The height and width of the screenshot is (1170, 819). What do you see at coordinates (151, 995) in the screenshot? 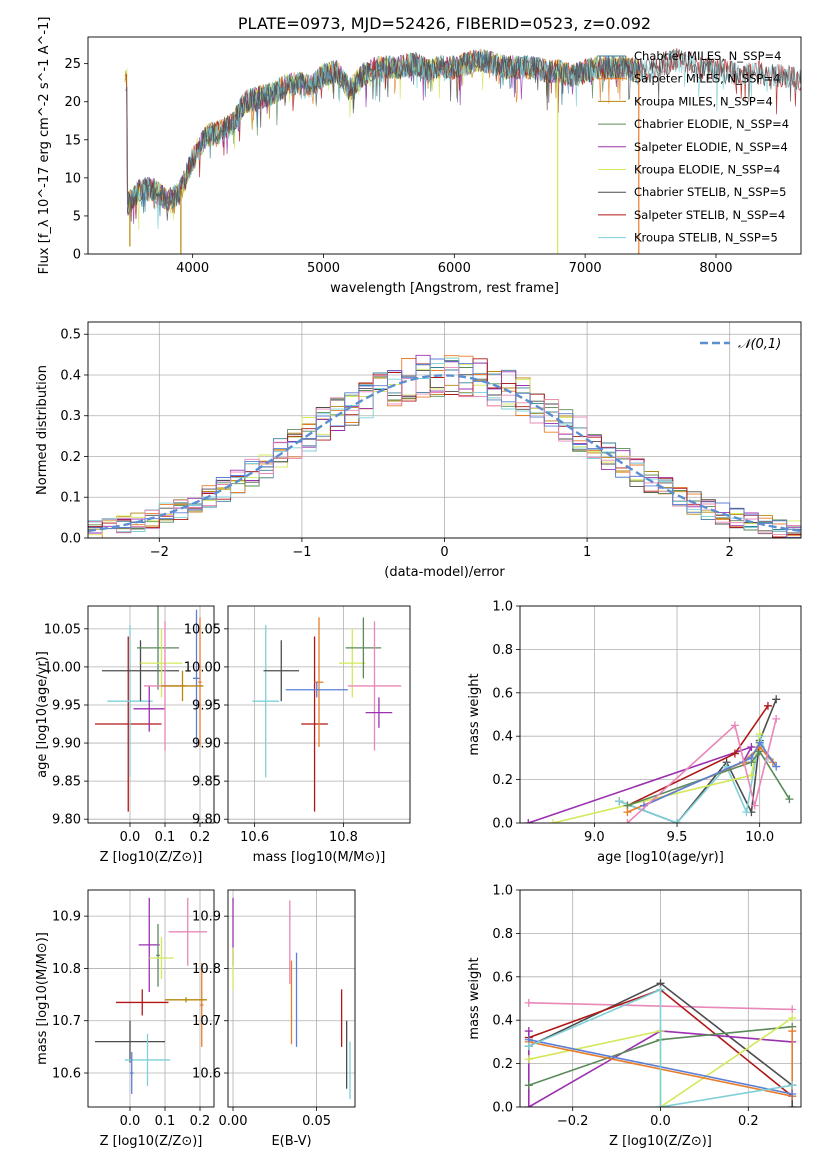
I see `mass_vs_Z-points` at bounding box center [151, 995].